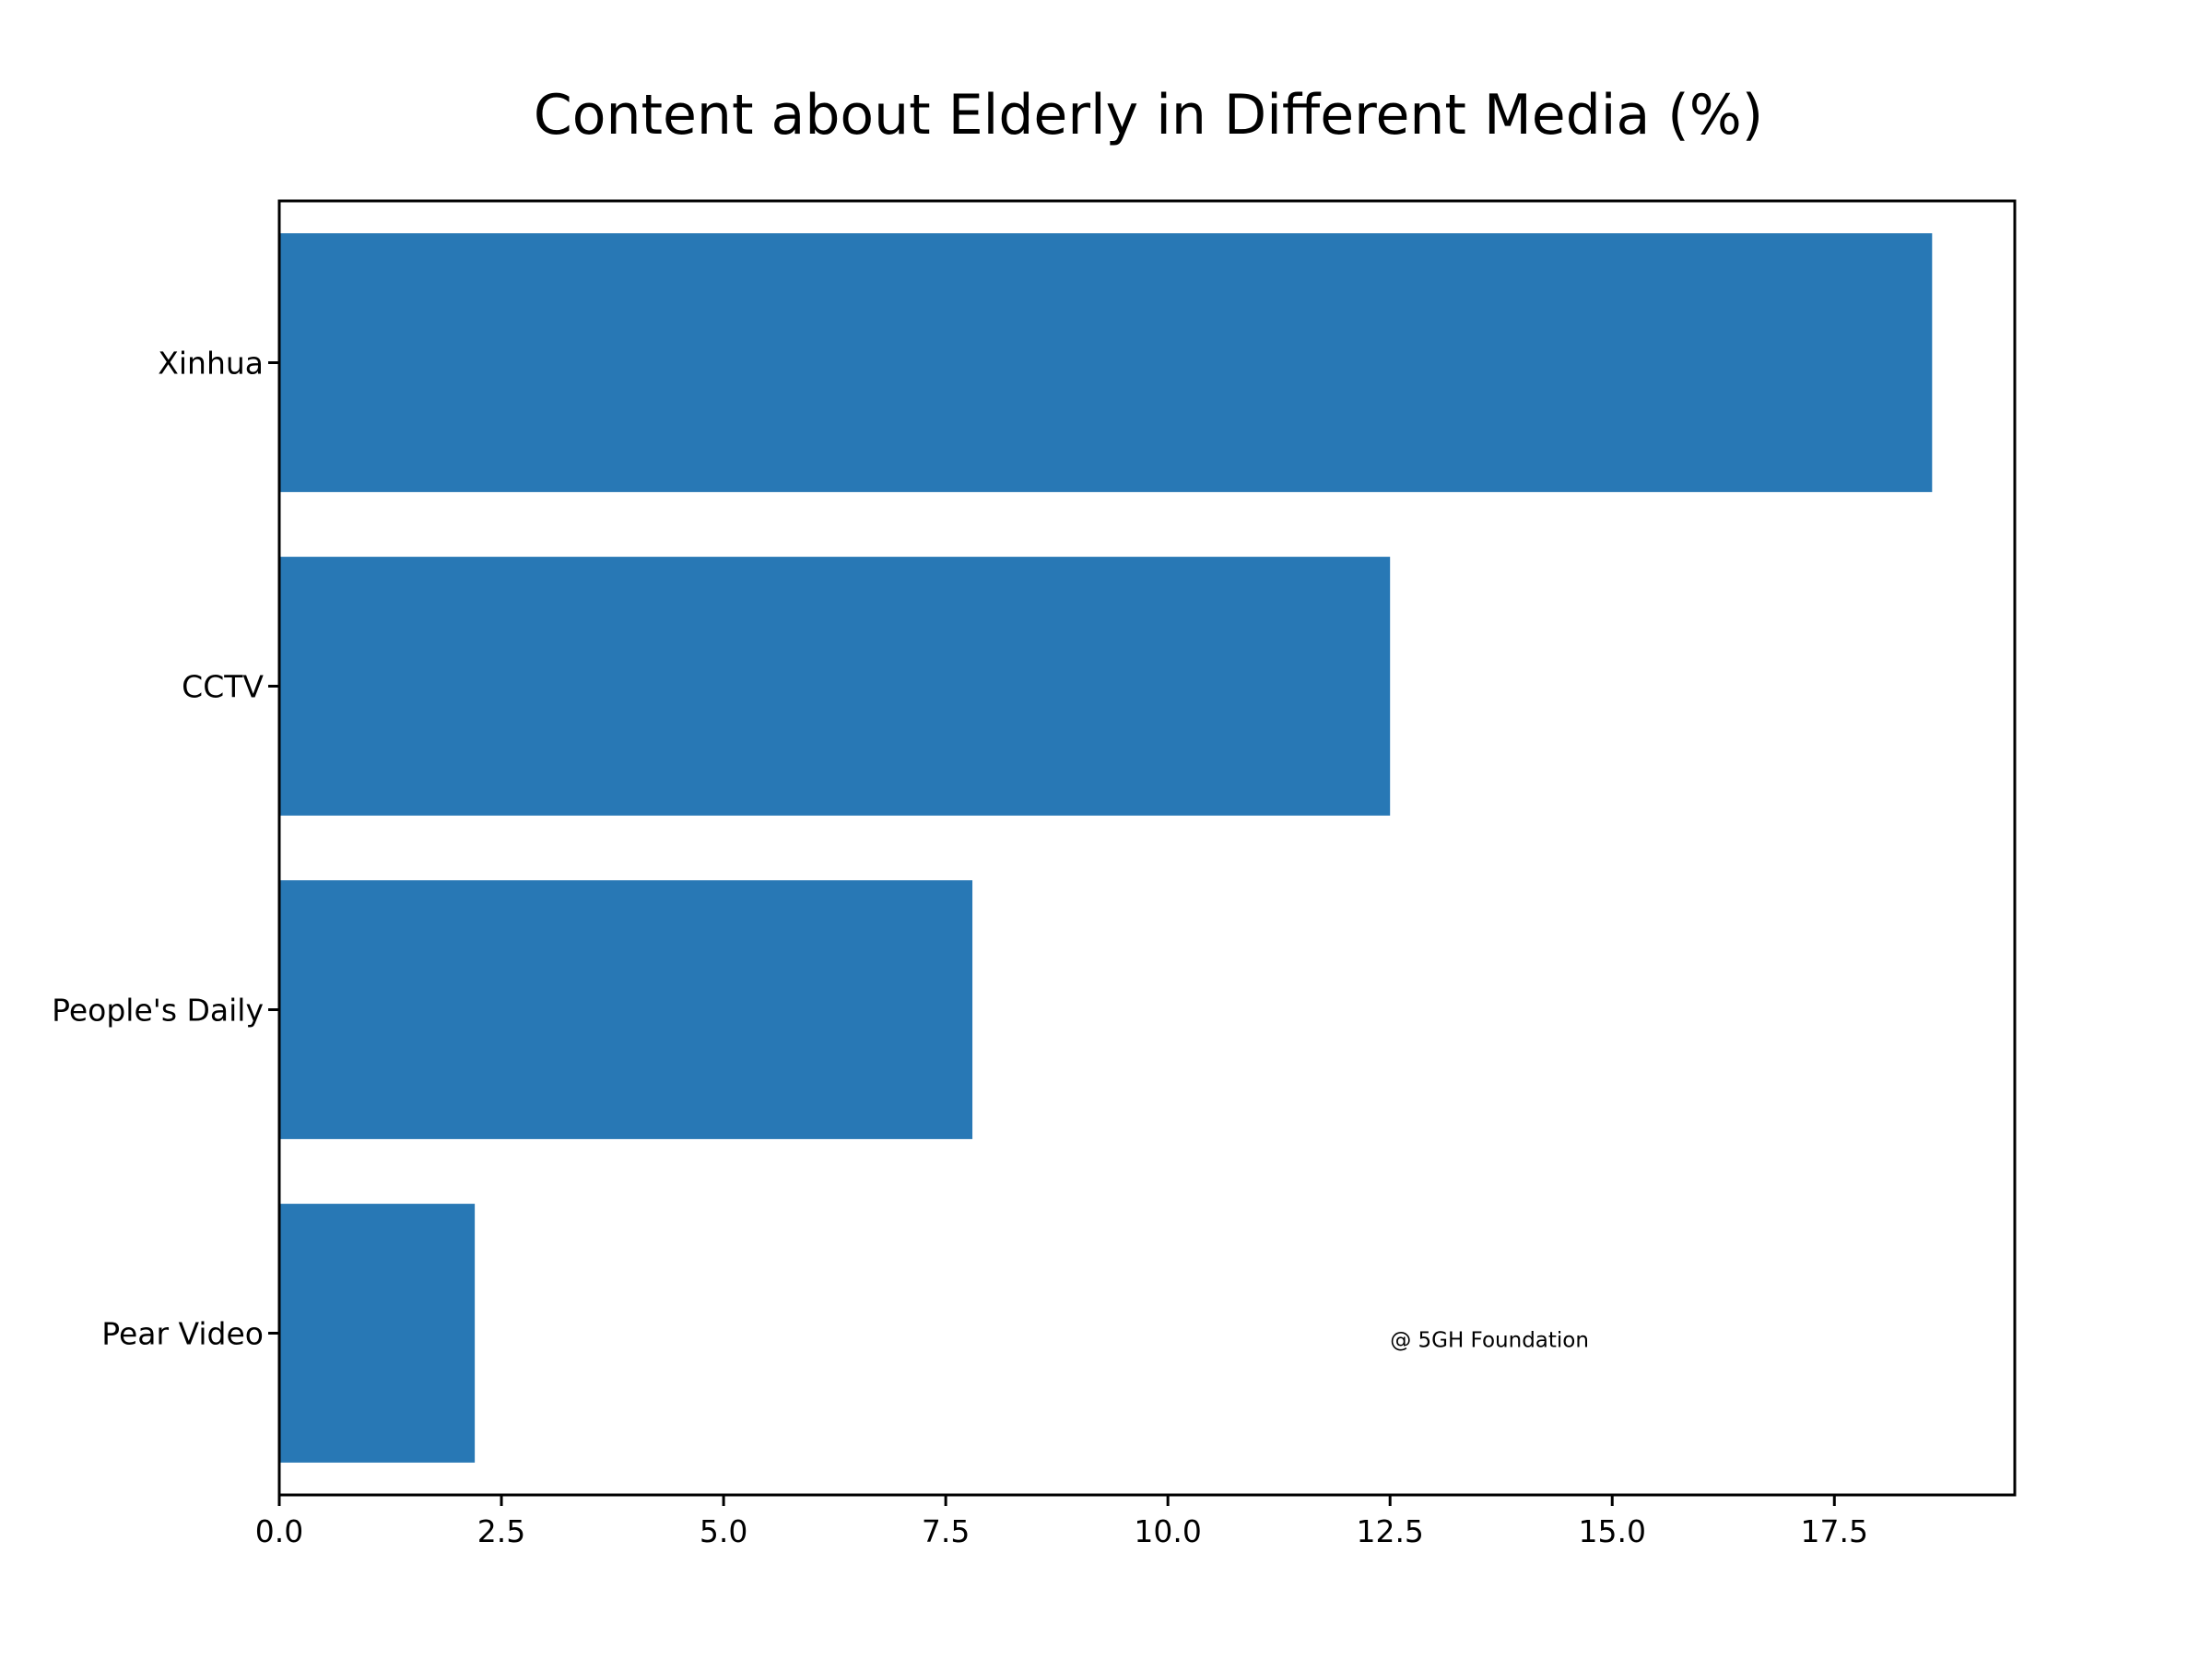 Image resolution: width=2212 pixels, height=1659 pixels. I want to click on bar-cctv, so click(835, 686).